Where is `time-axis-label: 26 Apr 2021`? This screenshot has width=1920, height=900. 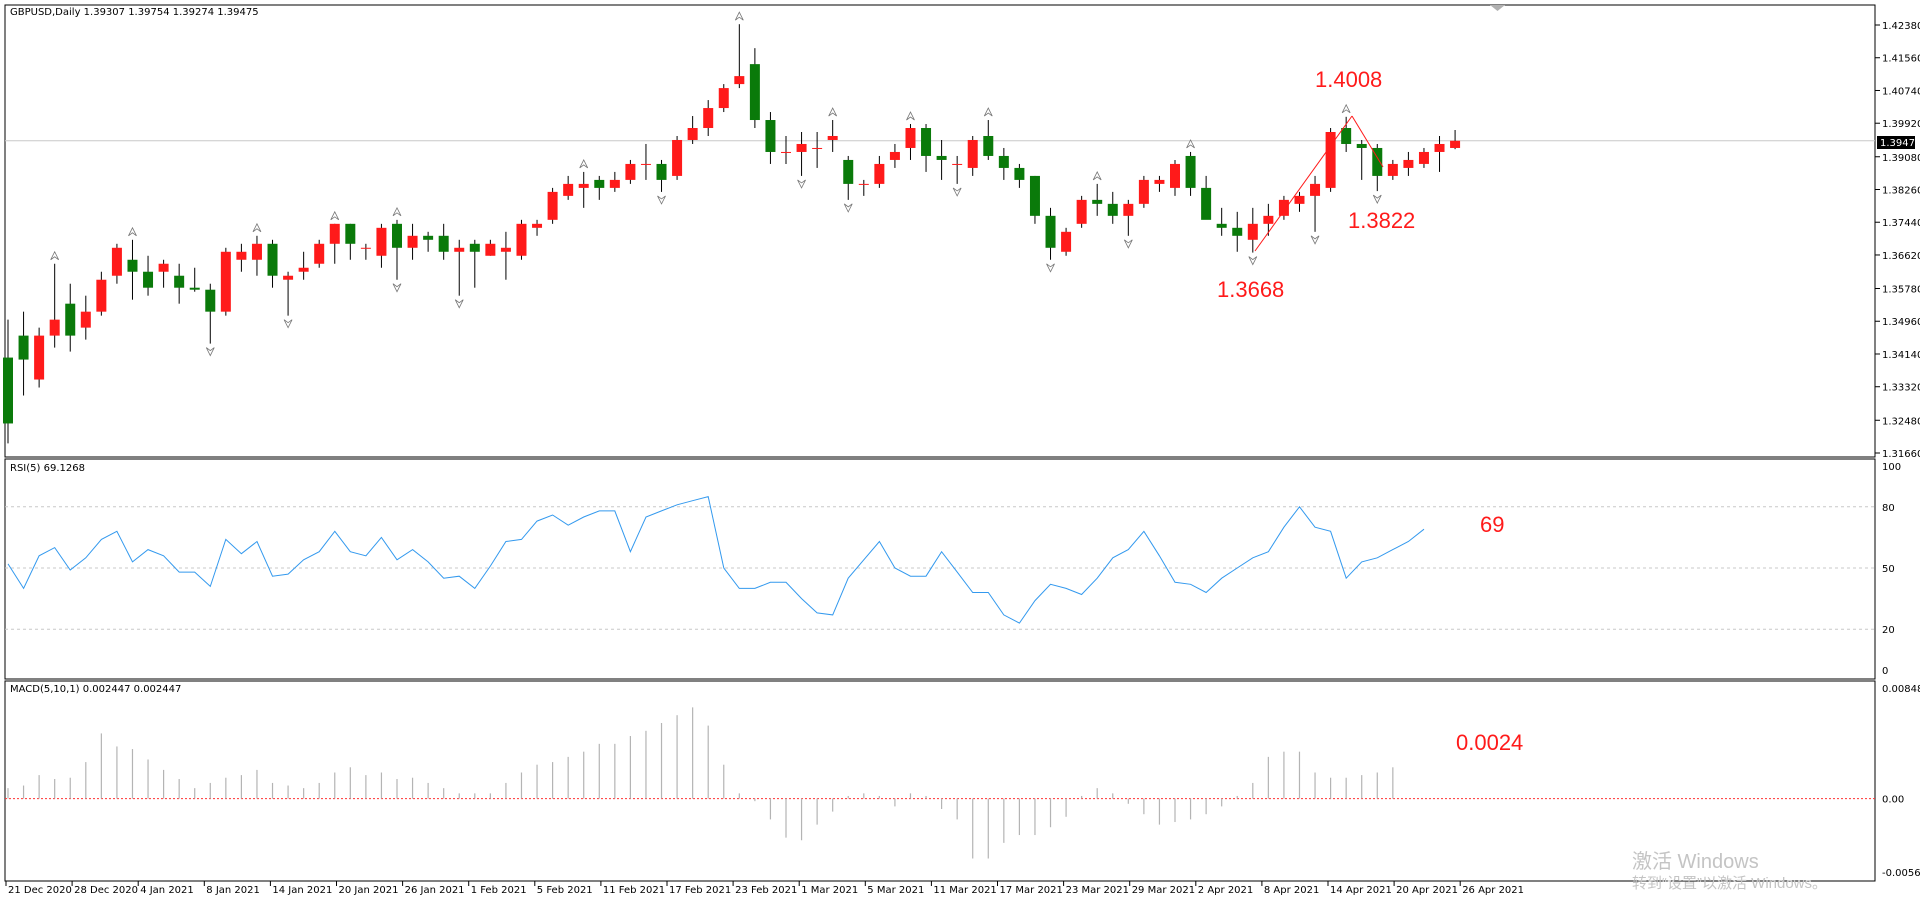 time-axis-label: 26 Apr 2021 is located at coordinates (1493, 890).